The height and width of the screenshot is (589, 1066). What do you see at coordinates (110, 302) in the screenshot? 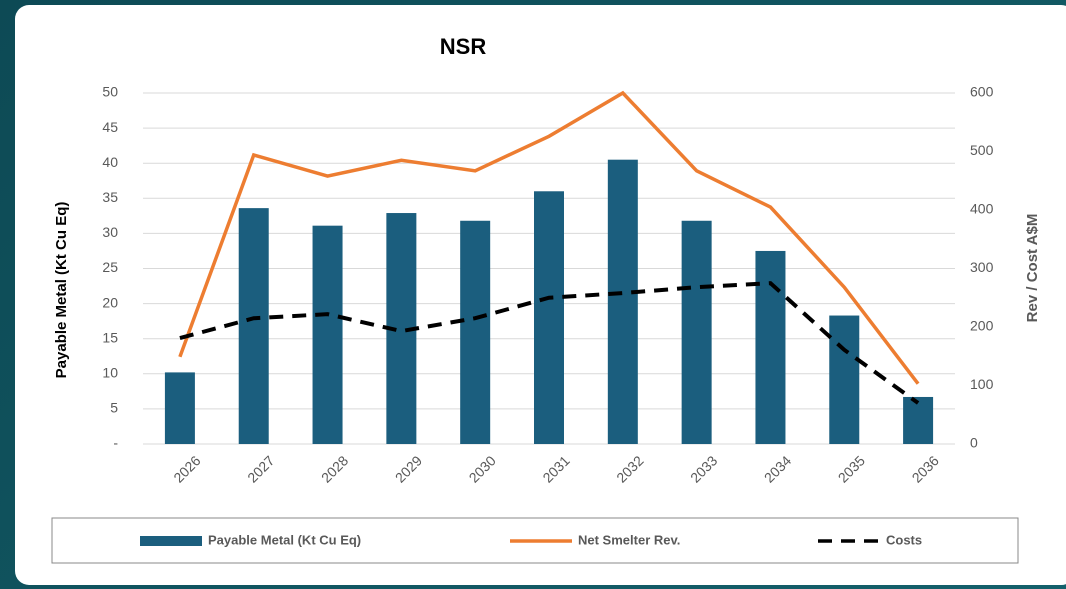
I see `y-tick-label: 20` at bounding box center [110, 302].